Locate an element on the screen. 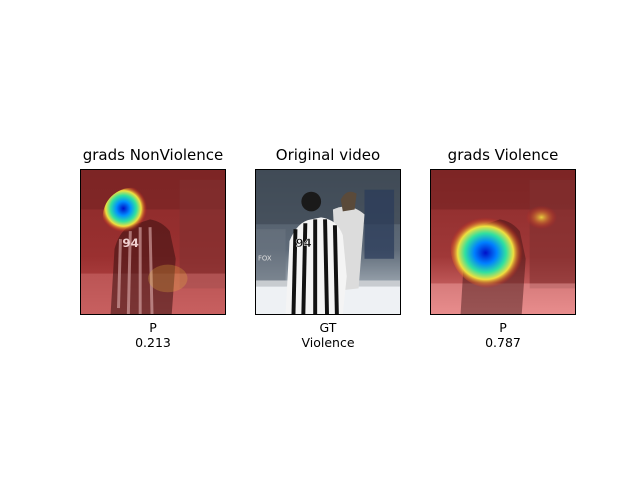  panel-title-nonviolence: grads NonViolence is located at coordinates (153, 155).